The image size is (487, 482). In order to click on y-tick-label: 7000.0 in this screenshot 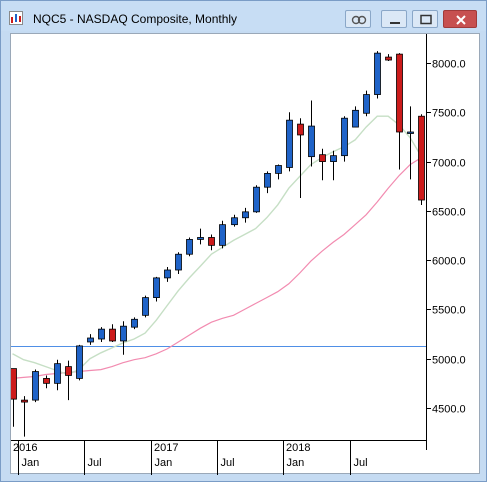, I will do `click(449, 164)`.